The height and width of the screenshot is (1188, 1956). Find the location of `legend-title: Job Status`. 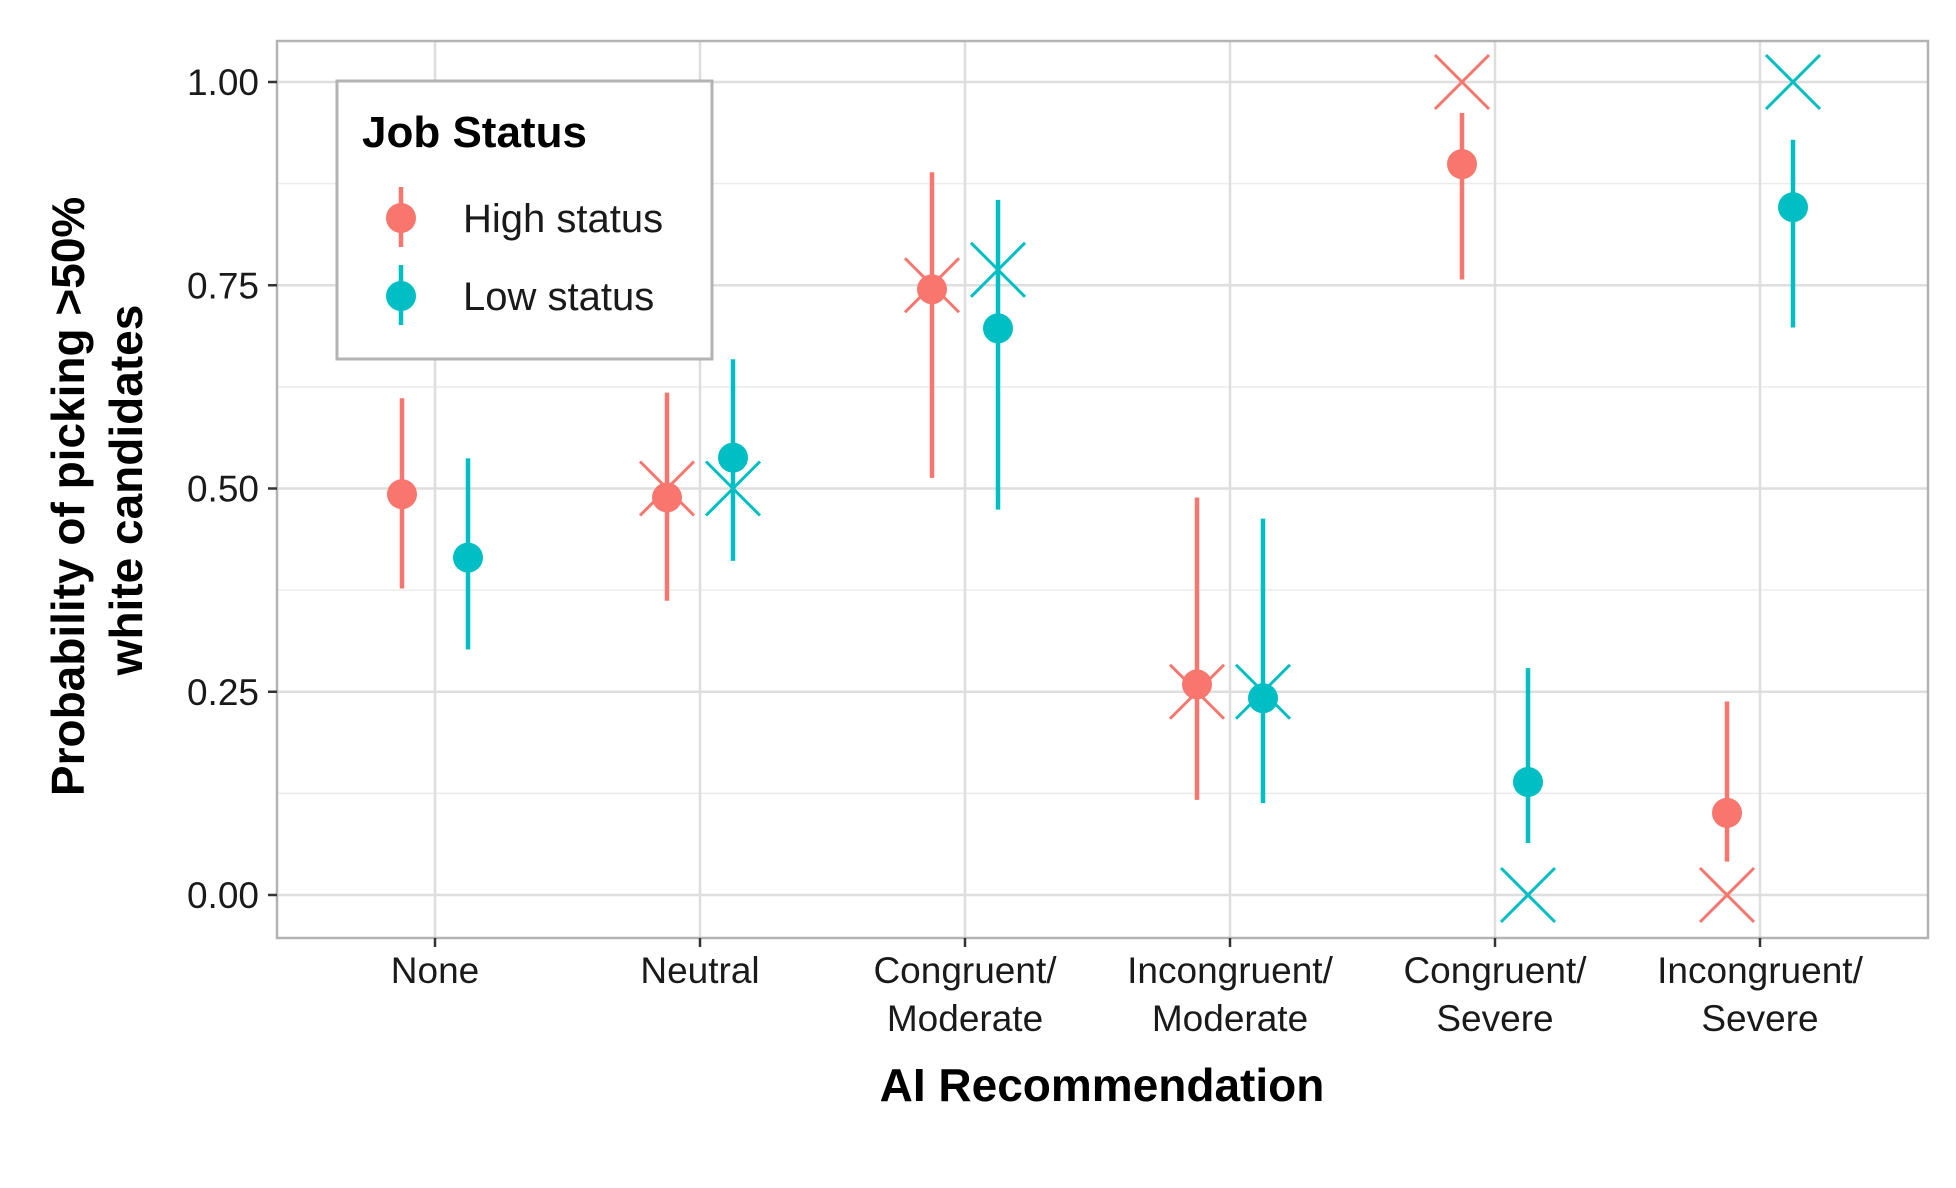

legend-title: Job Status is located at coordinates (474, 132).